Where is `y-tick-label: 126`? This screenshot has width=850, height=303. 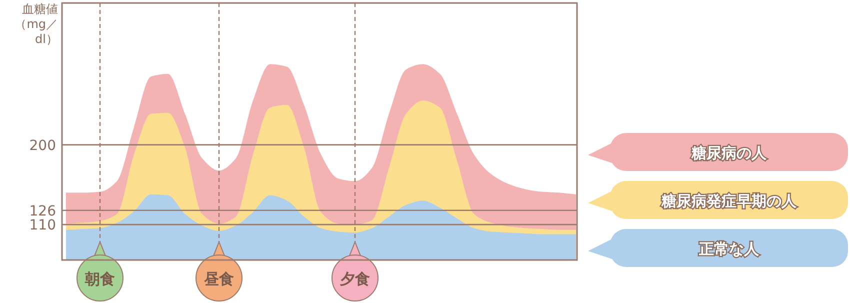
y-tick-label: 126 is located at coordinates (42, 211).